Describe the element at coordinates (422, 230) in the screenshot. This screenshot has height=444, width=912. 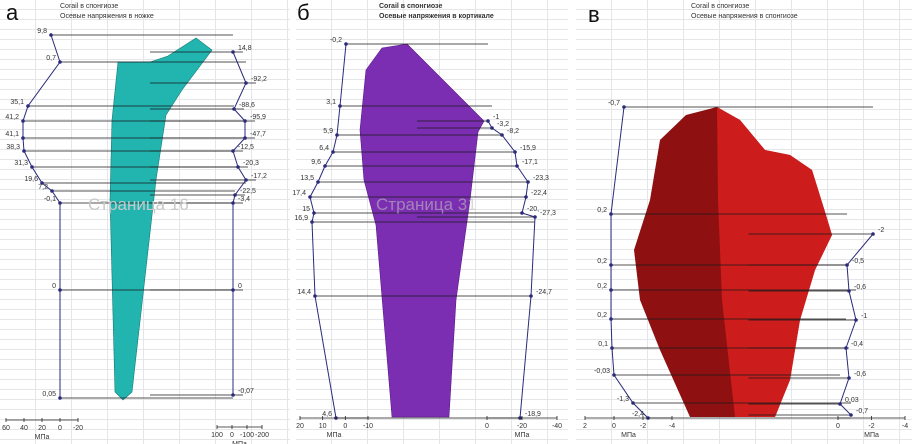
I see `femur-shape-b` at that location.